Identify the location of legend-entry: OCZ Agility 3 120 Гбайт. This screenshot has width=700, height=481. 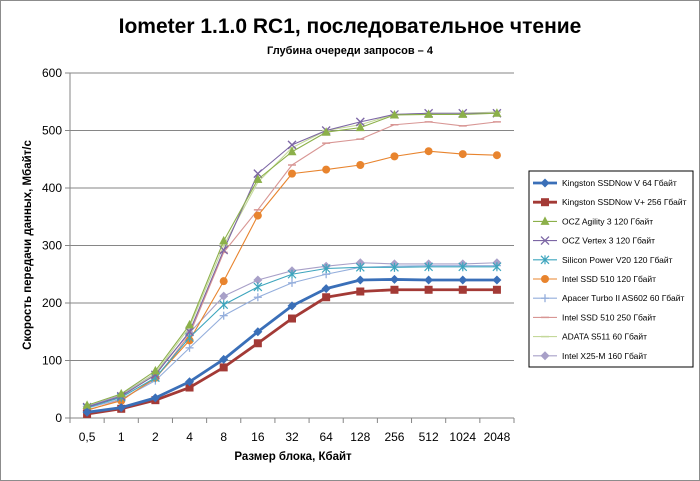
(593, 221).